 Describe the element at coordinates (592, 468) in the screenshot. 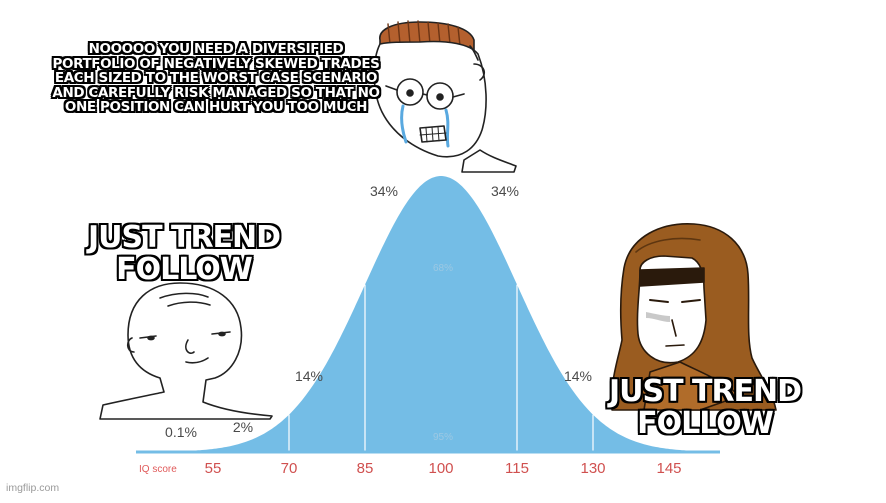

I see `x-tick-label: 130` at that location.